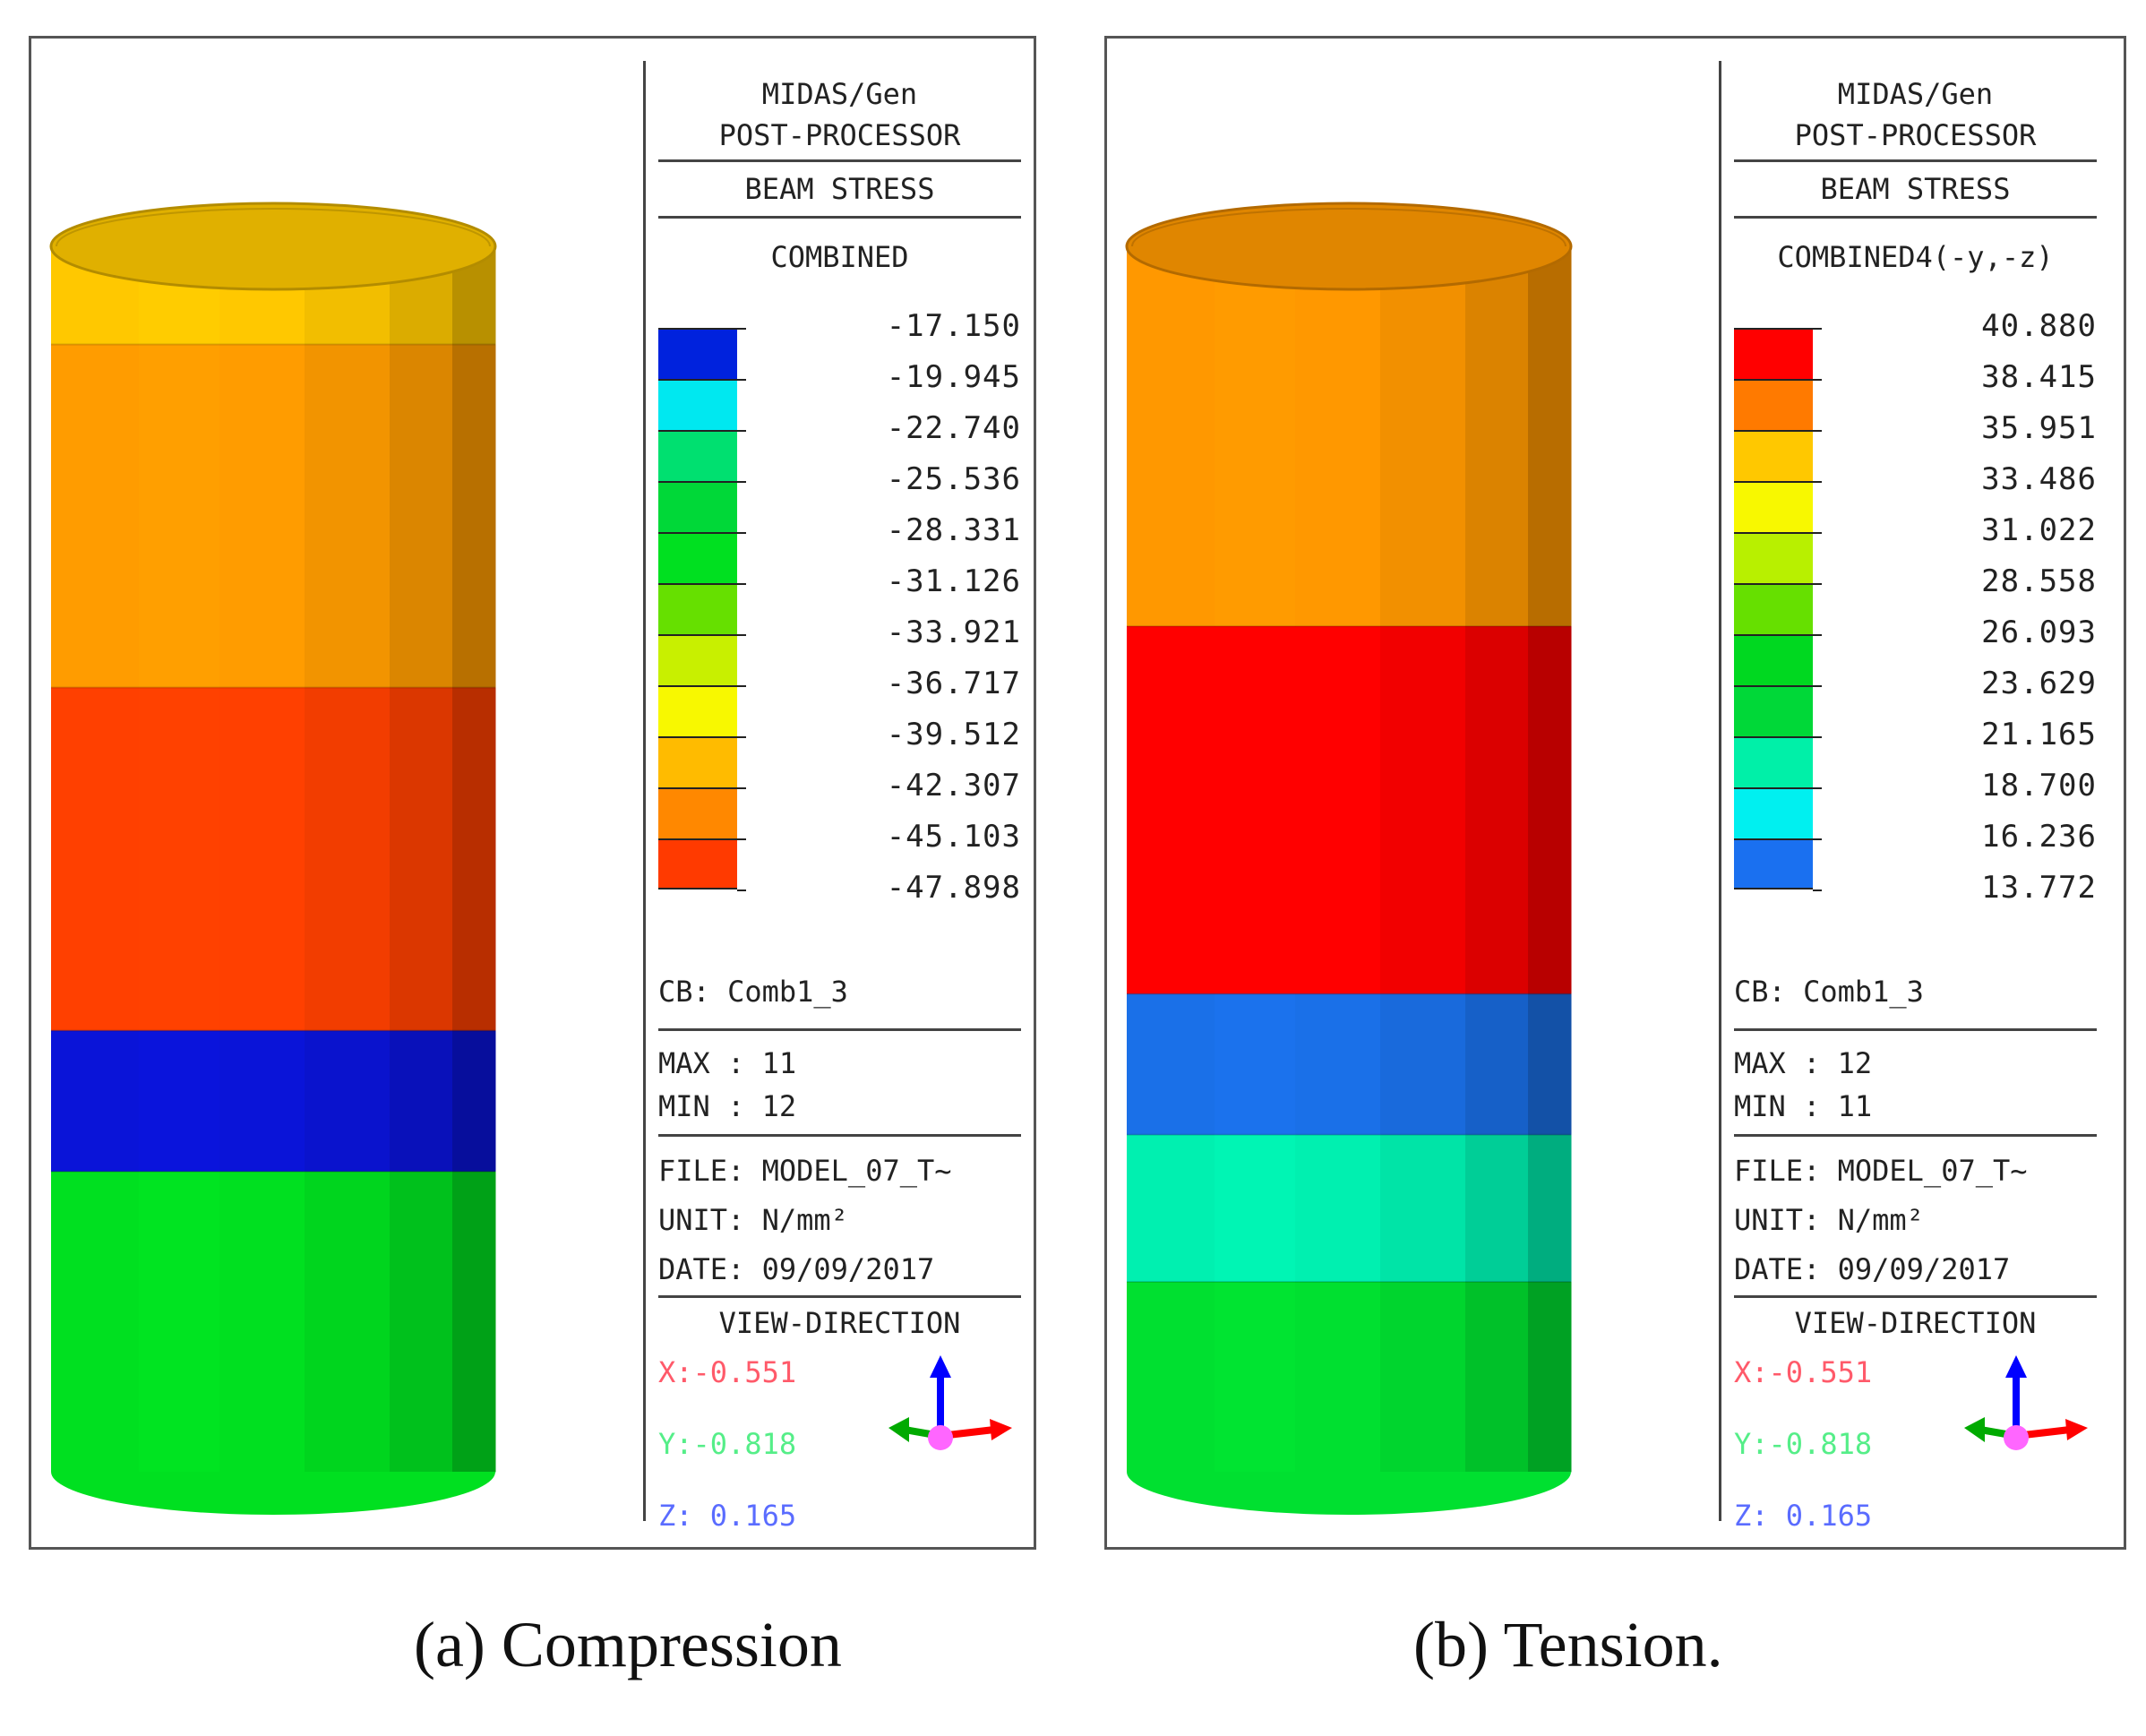 The width and height of the screenshot is (2146, 1736). I want to click on legend-value: -17.150, so click(954, 326).